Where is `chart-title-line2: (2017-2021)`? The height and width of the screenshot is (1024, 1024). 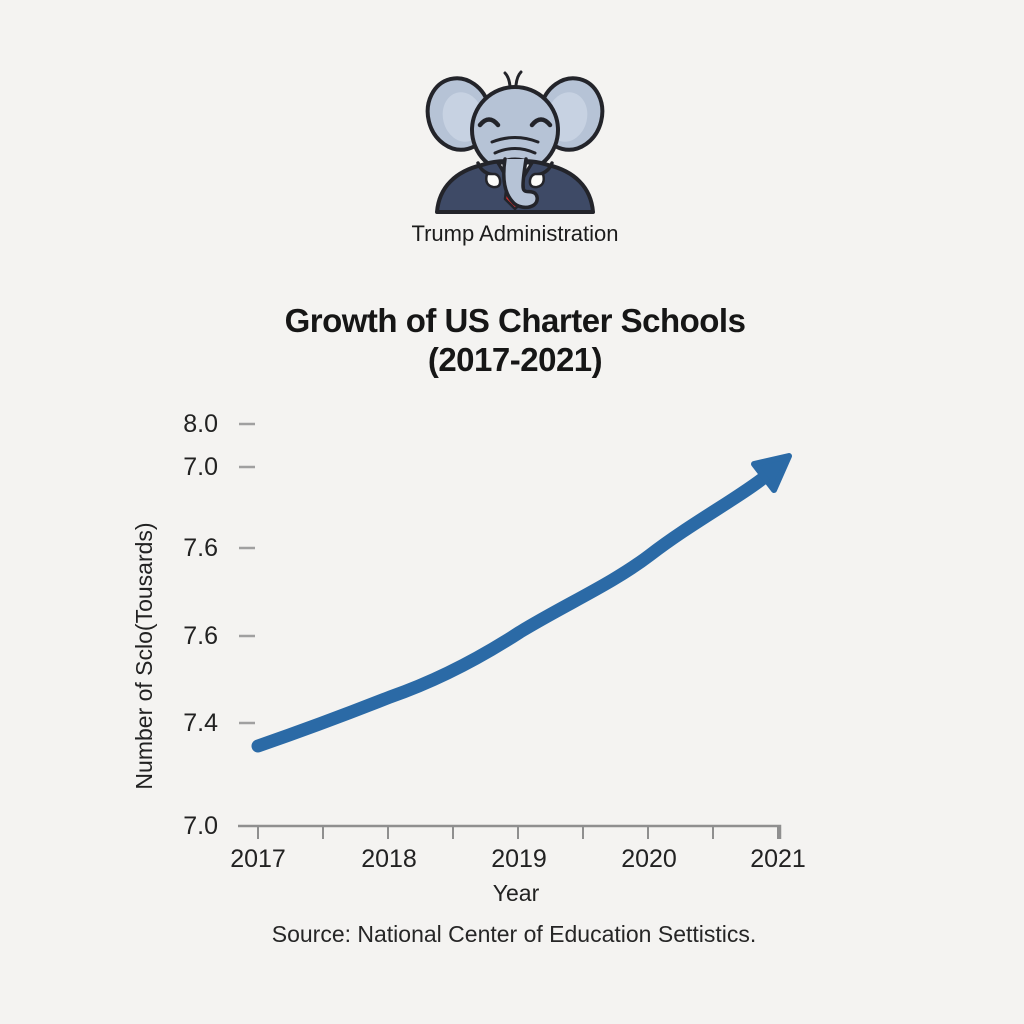 chart-title-line2: (2017-2021) is located at coordinates (515, 359).